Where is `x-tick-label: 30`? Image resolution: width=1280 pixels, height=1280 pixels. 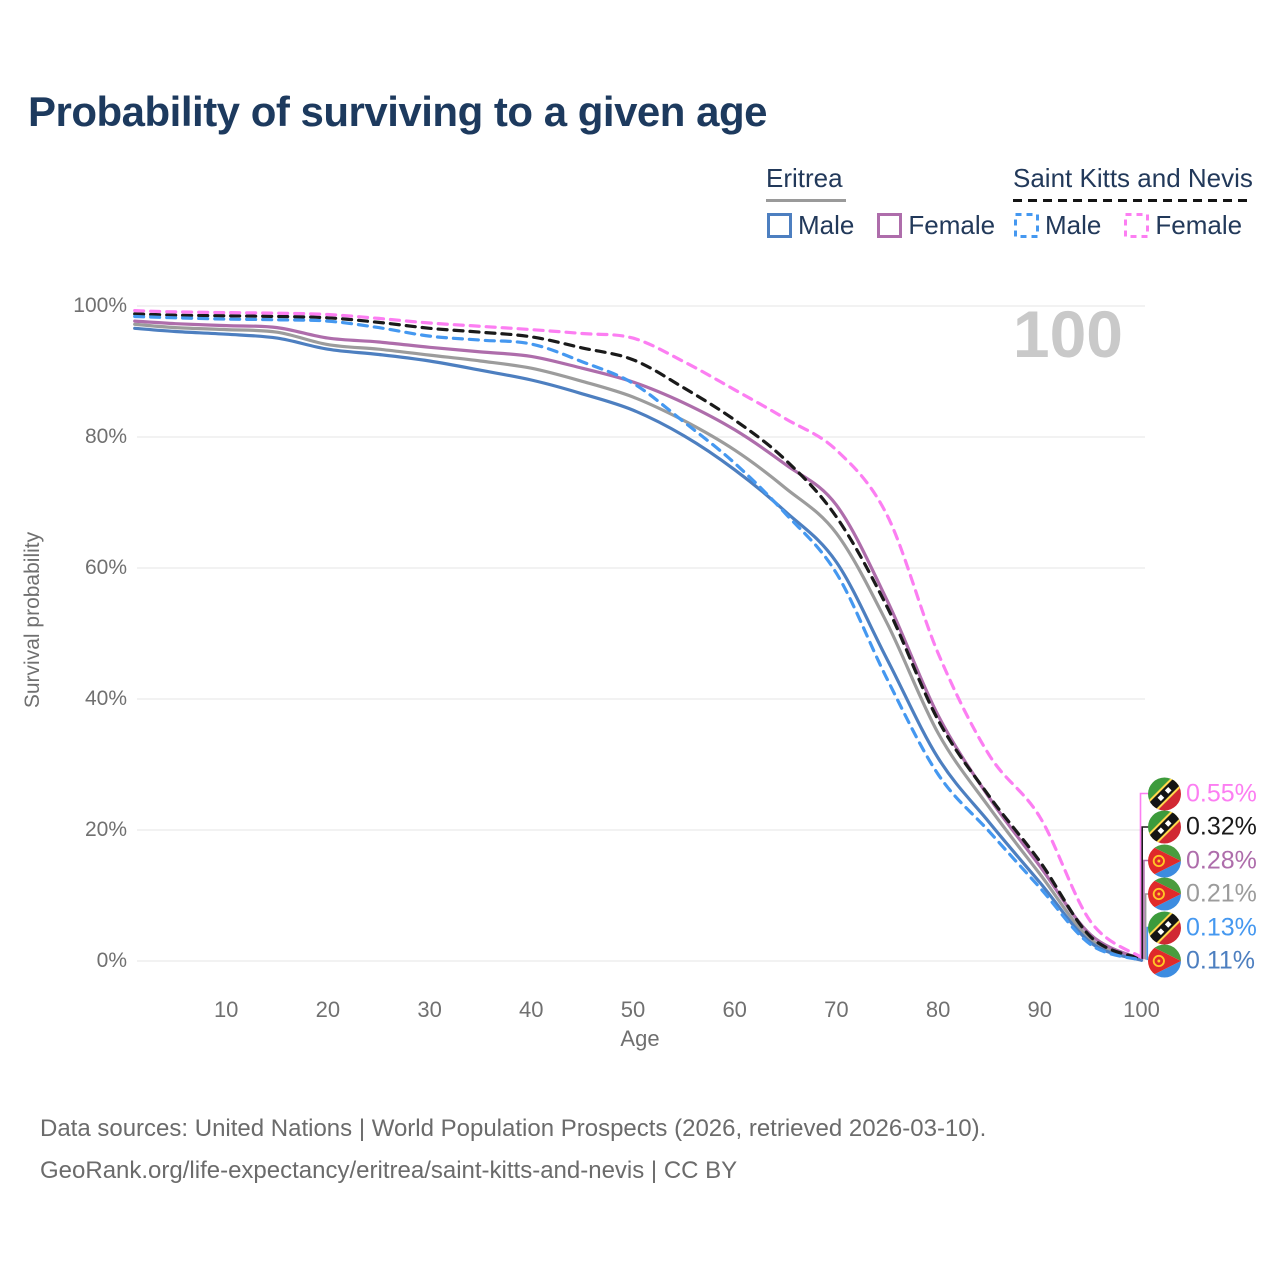 x-tick-label: 30 is located at coordinates (429, 1009).